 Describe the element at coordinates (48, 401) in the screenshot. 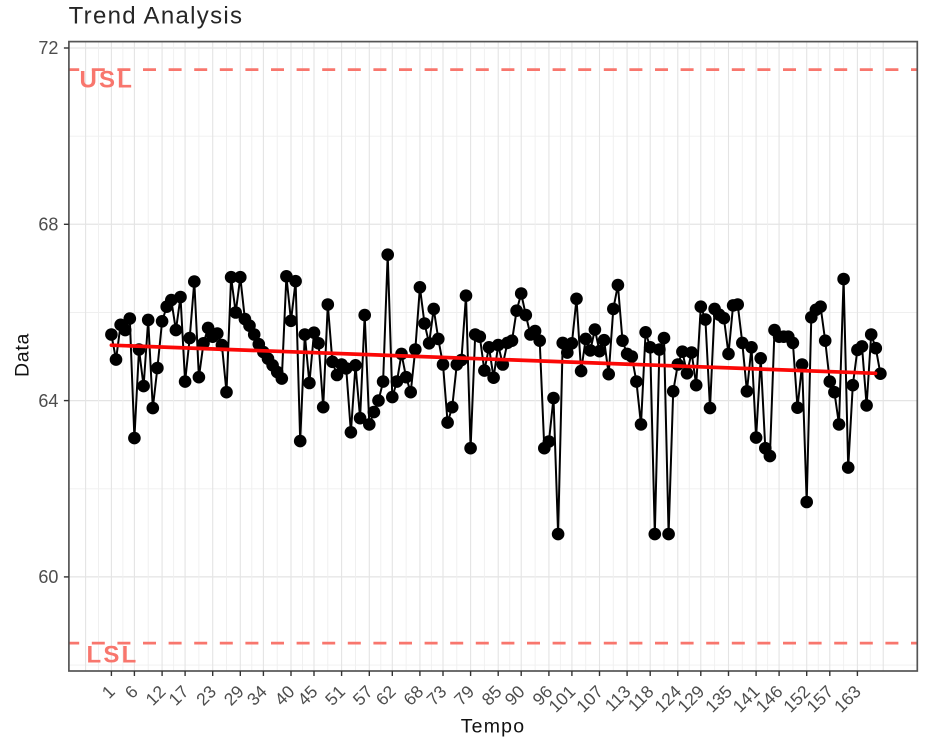

I see `svg-text: 64` at that location.